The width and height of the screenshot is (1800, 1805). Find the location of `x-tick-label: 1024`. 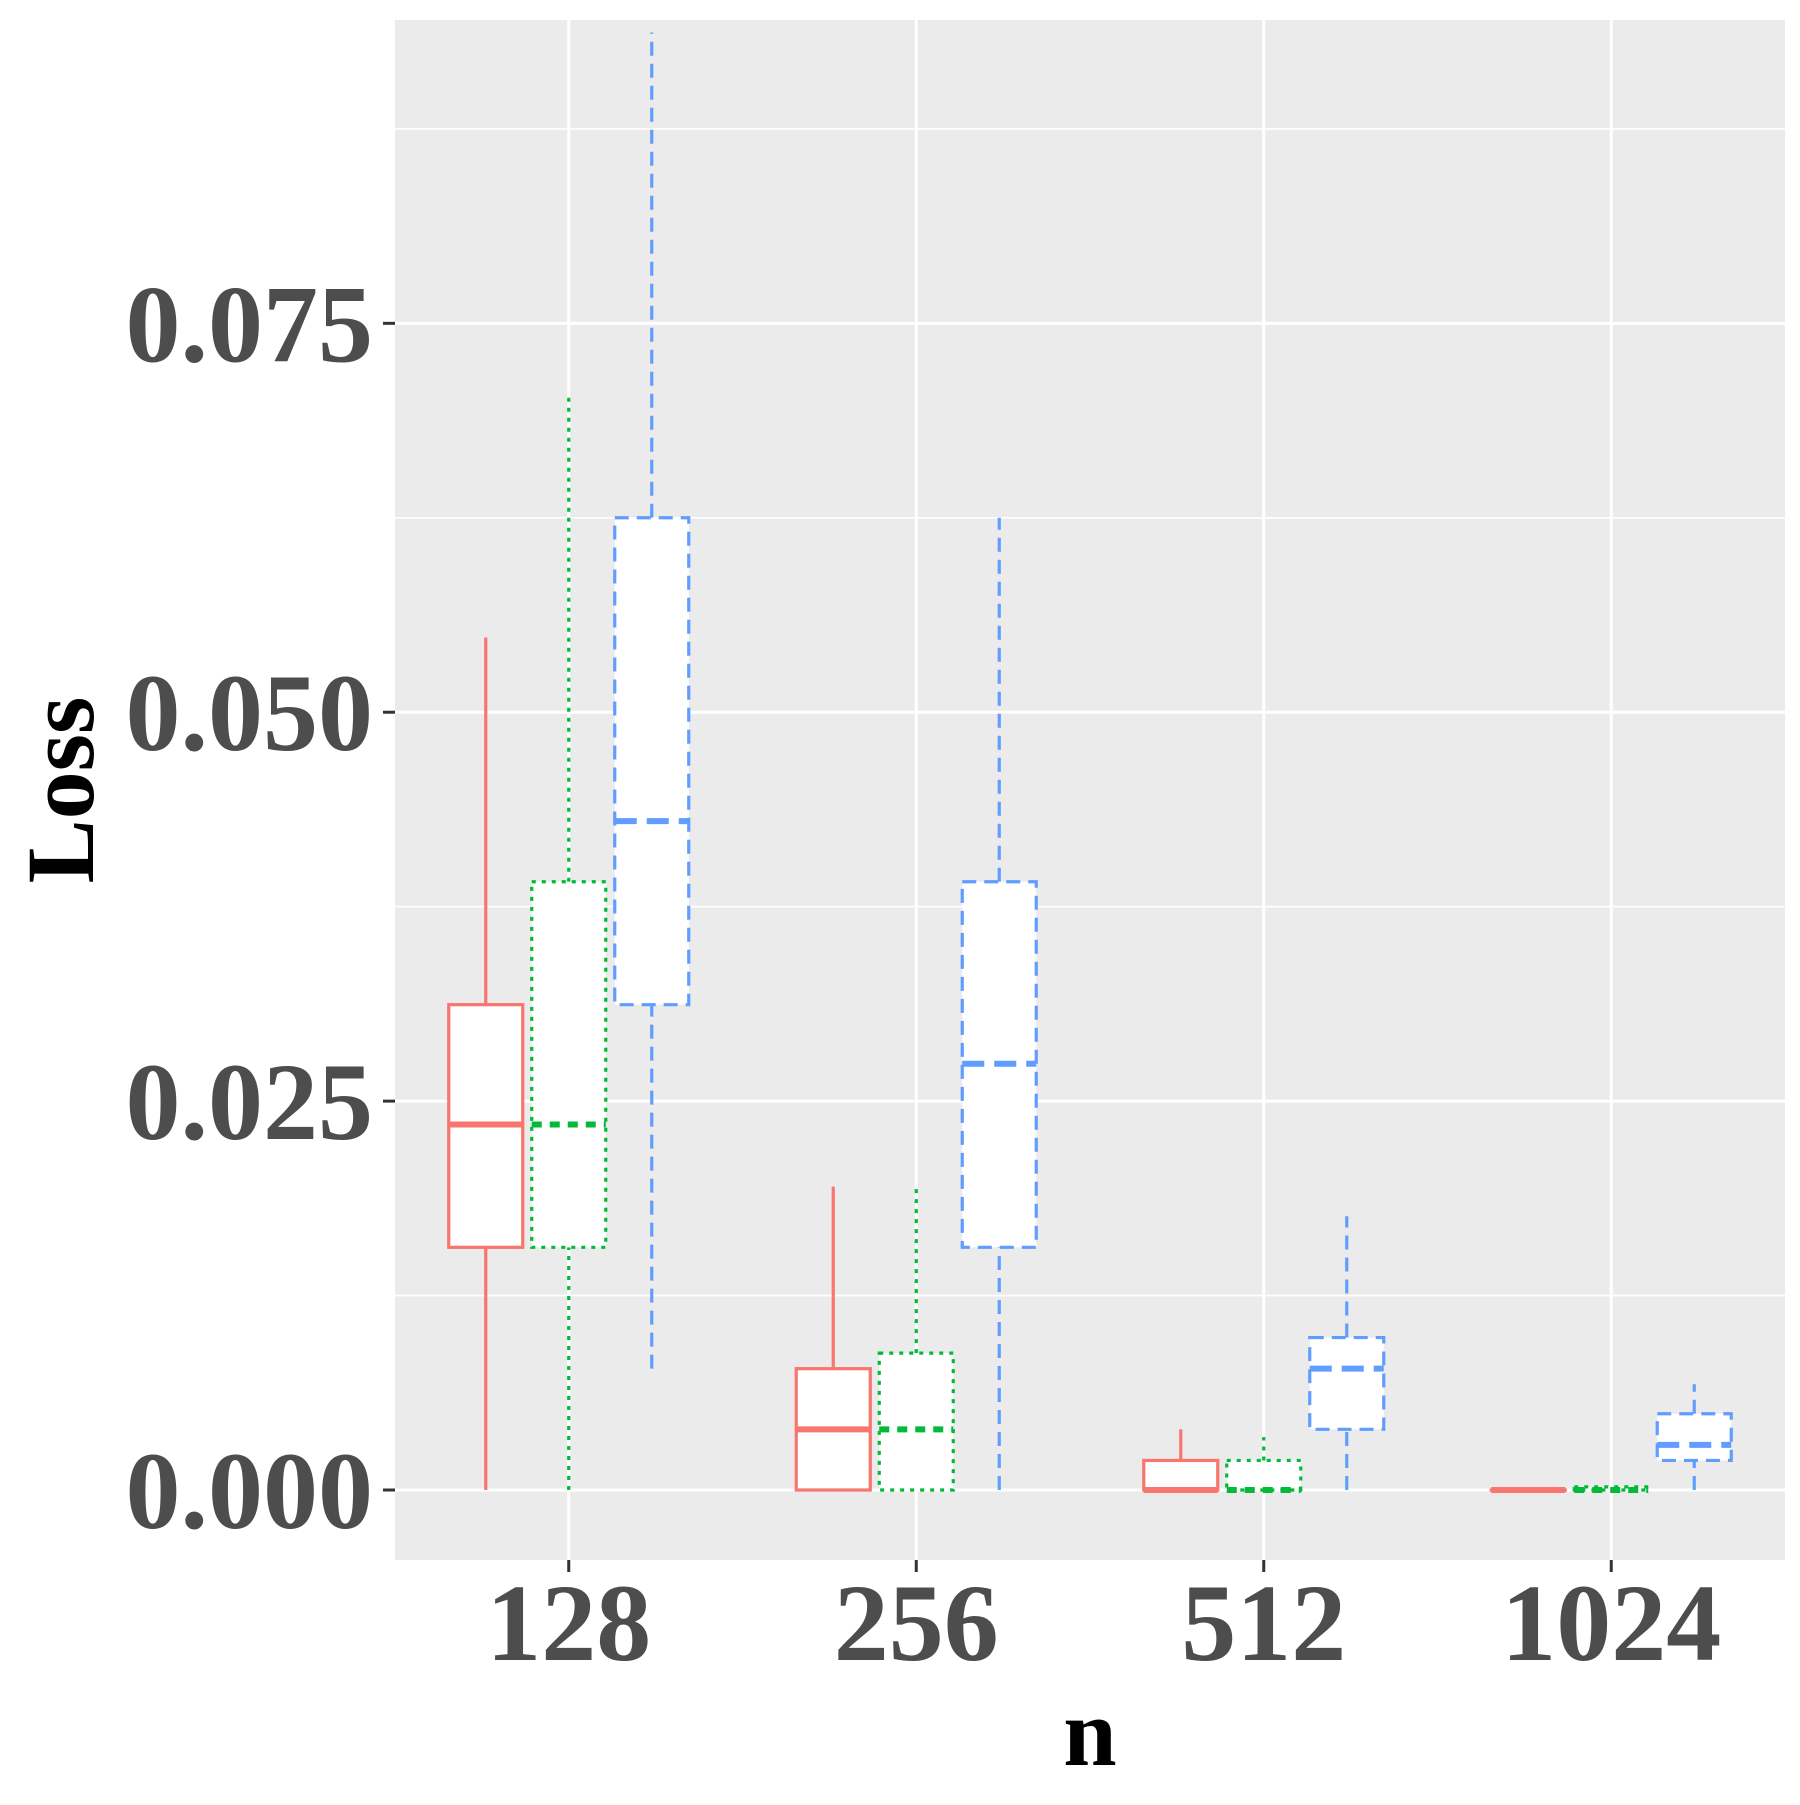

x-tick-label: 1024 is located at coordinates (1611, 1623).